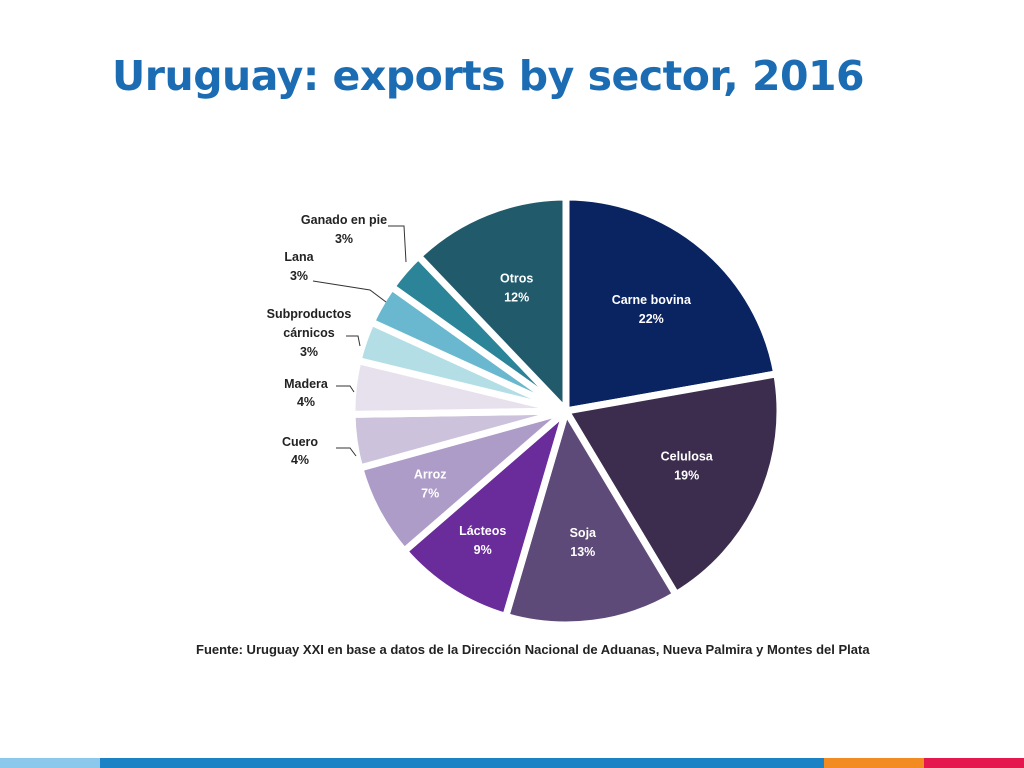  Describe the element at coordinates (319, 393) in the screenshot. I see `slice-label-madera: Madera 4%` at that location.